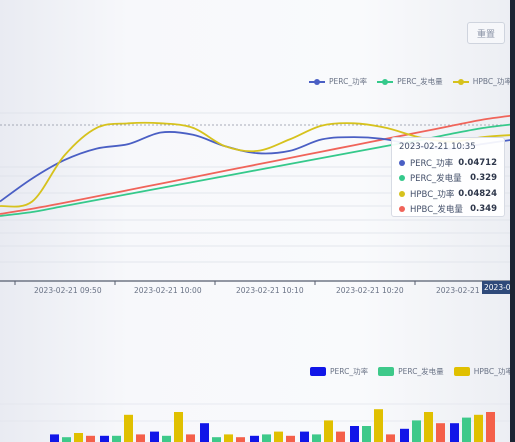 Image resolution: width=515 pixels, height=442 pixels. I want to click on legend-item-perc-power: PERC_功率, so click(338, 81).